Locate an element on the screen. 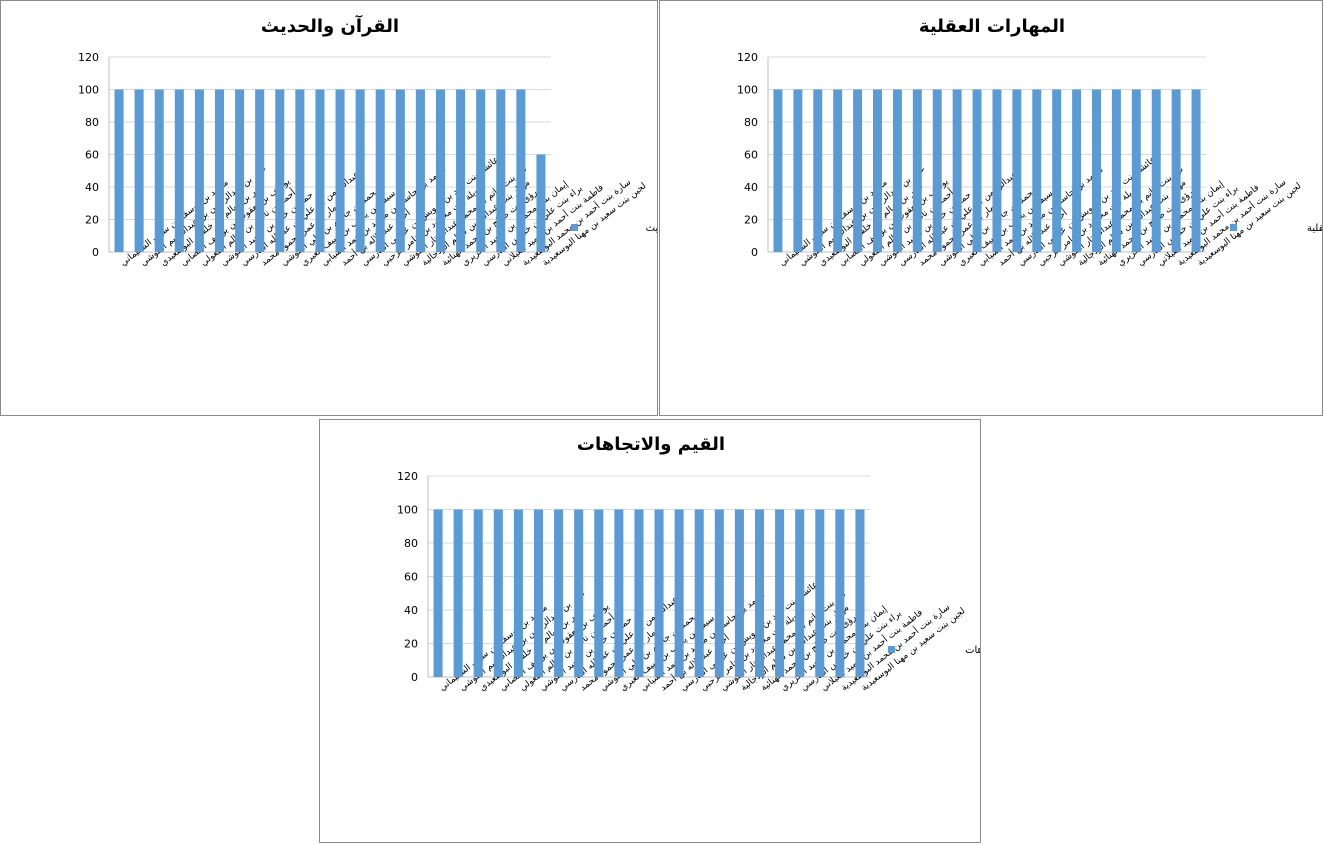 The height and width of the screenshot is (845, 1324). chart-title: القيم والاتجاهات is located at coordinates (651, 444).